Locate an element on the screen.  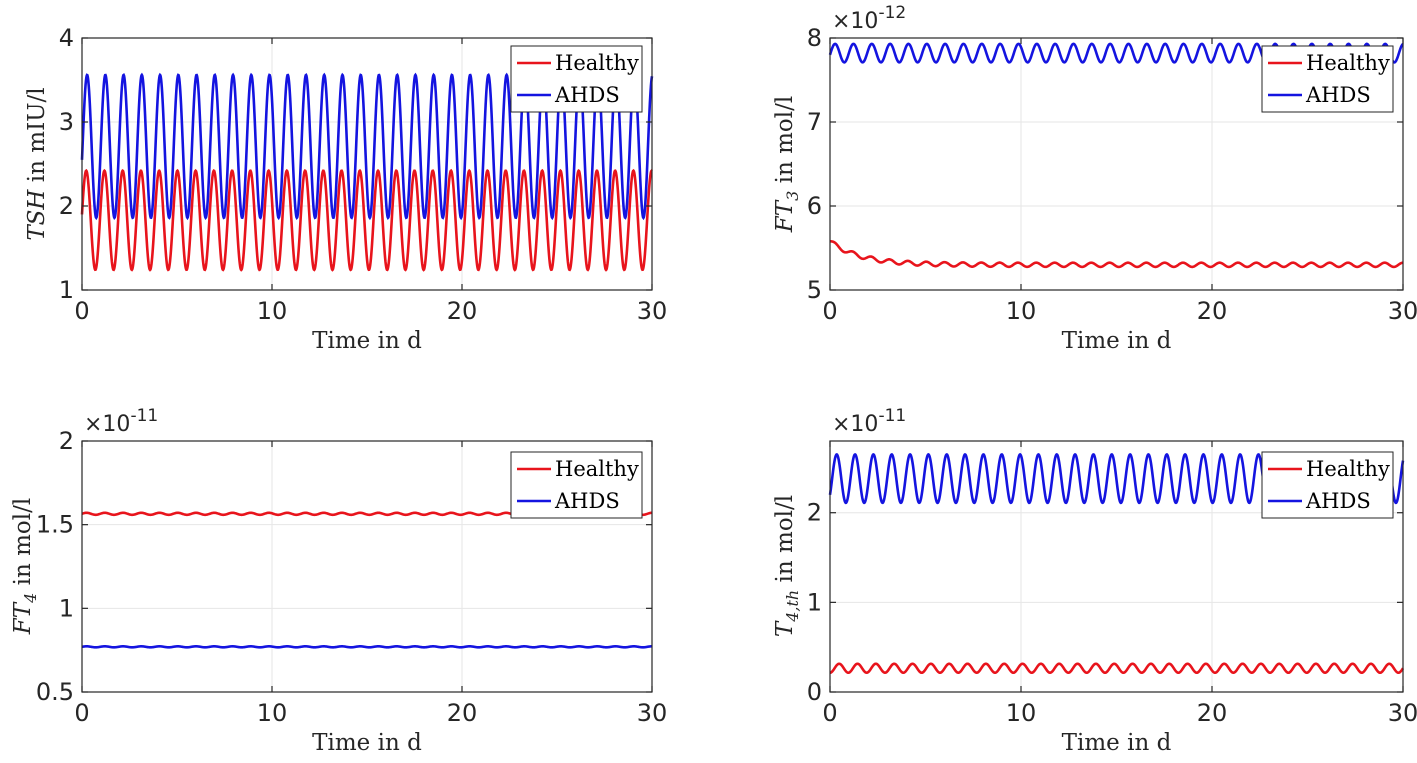
y-tick-label: 5 is located at coordinates (814, 290).